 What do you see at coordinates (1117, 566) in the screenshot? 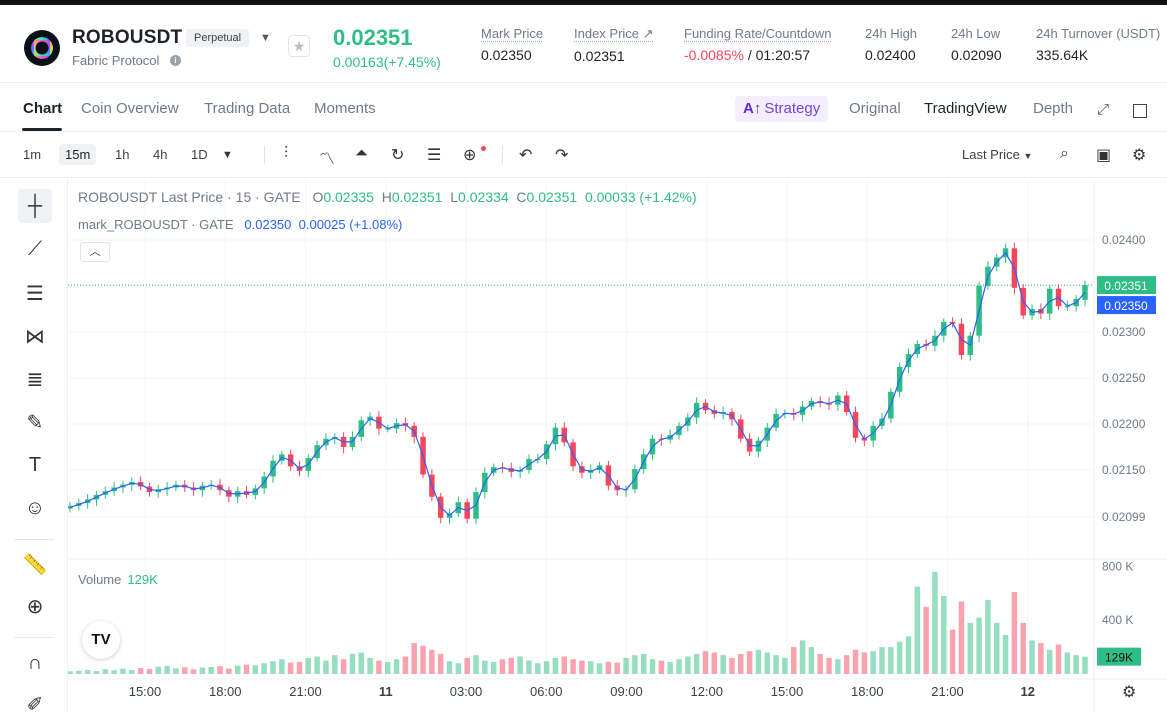
I see `volume-tick-label: 800 K` at bounding box center [1117, 566].